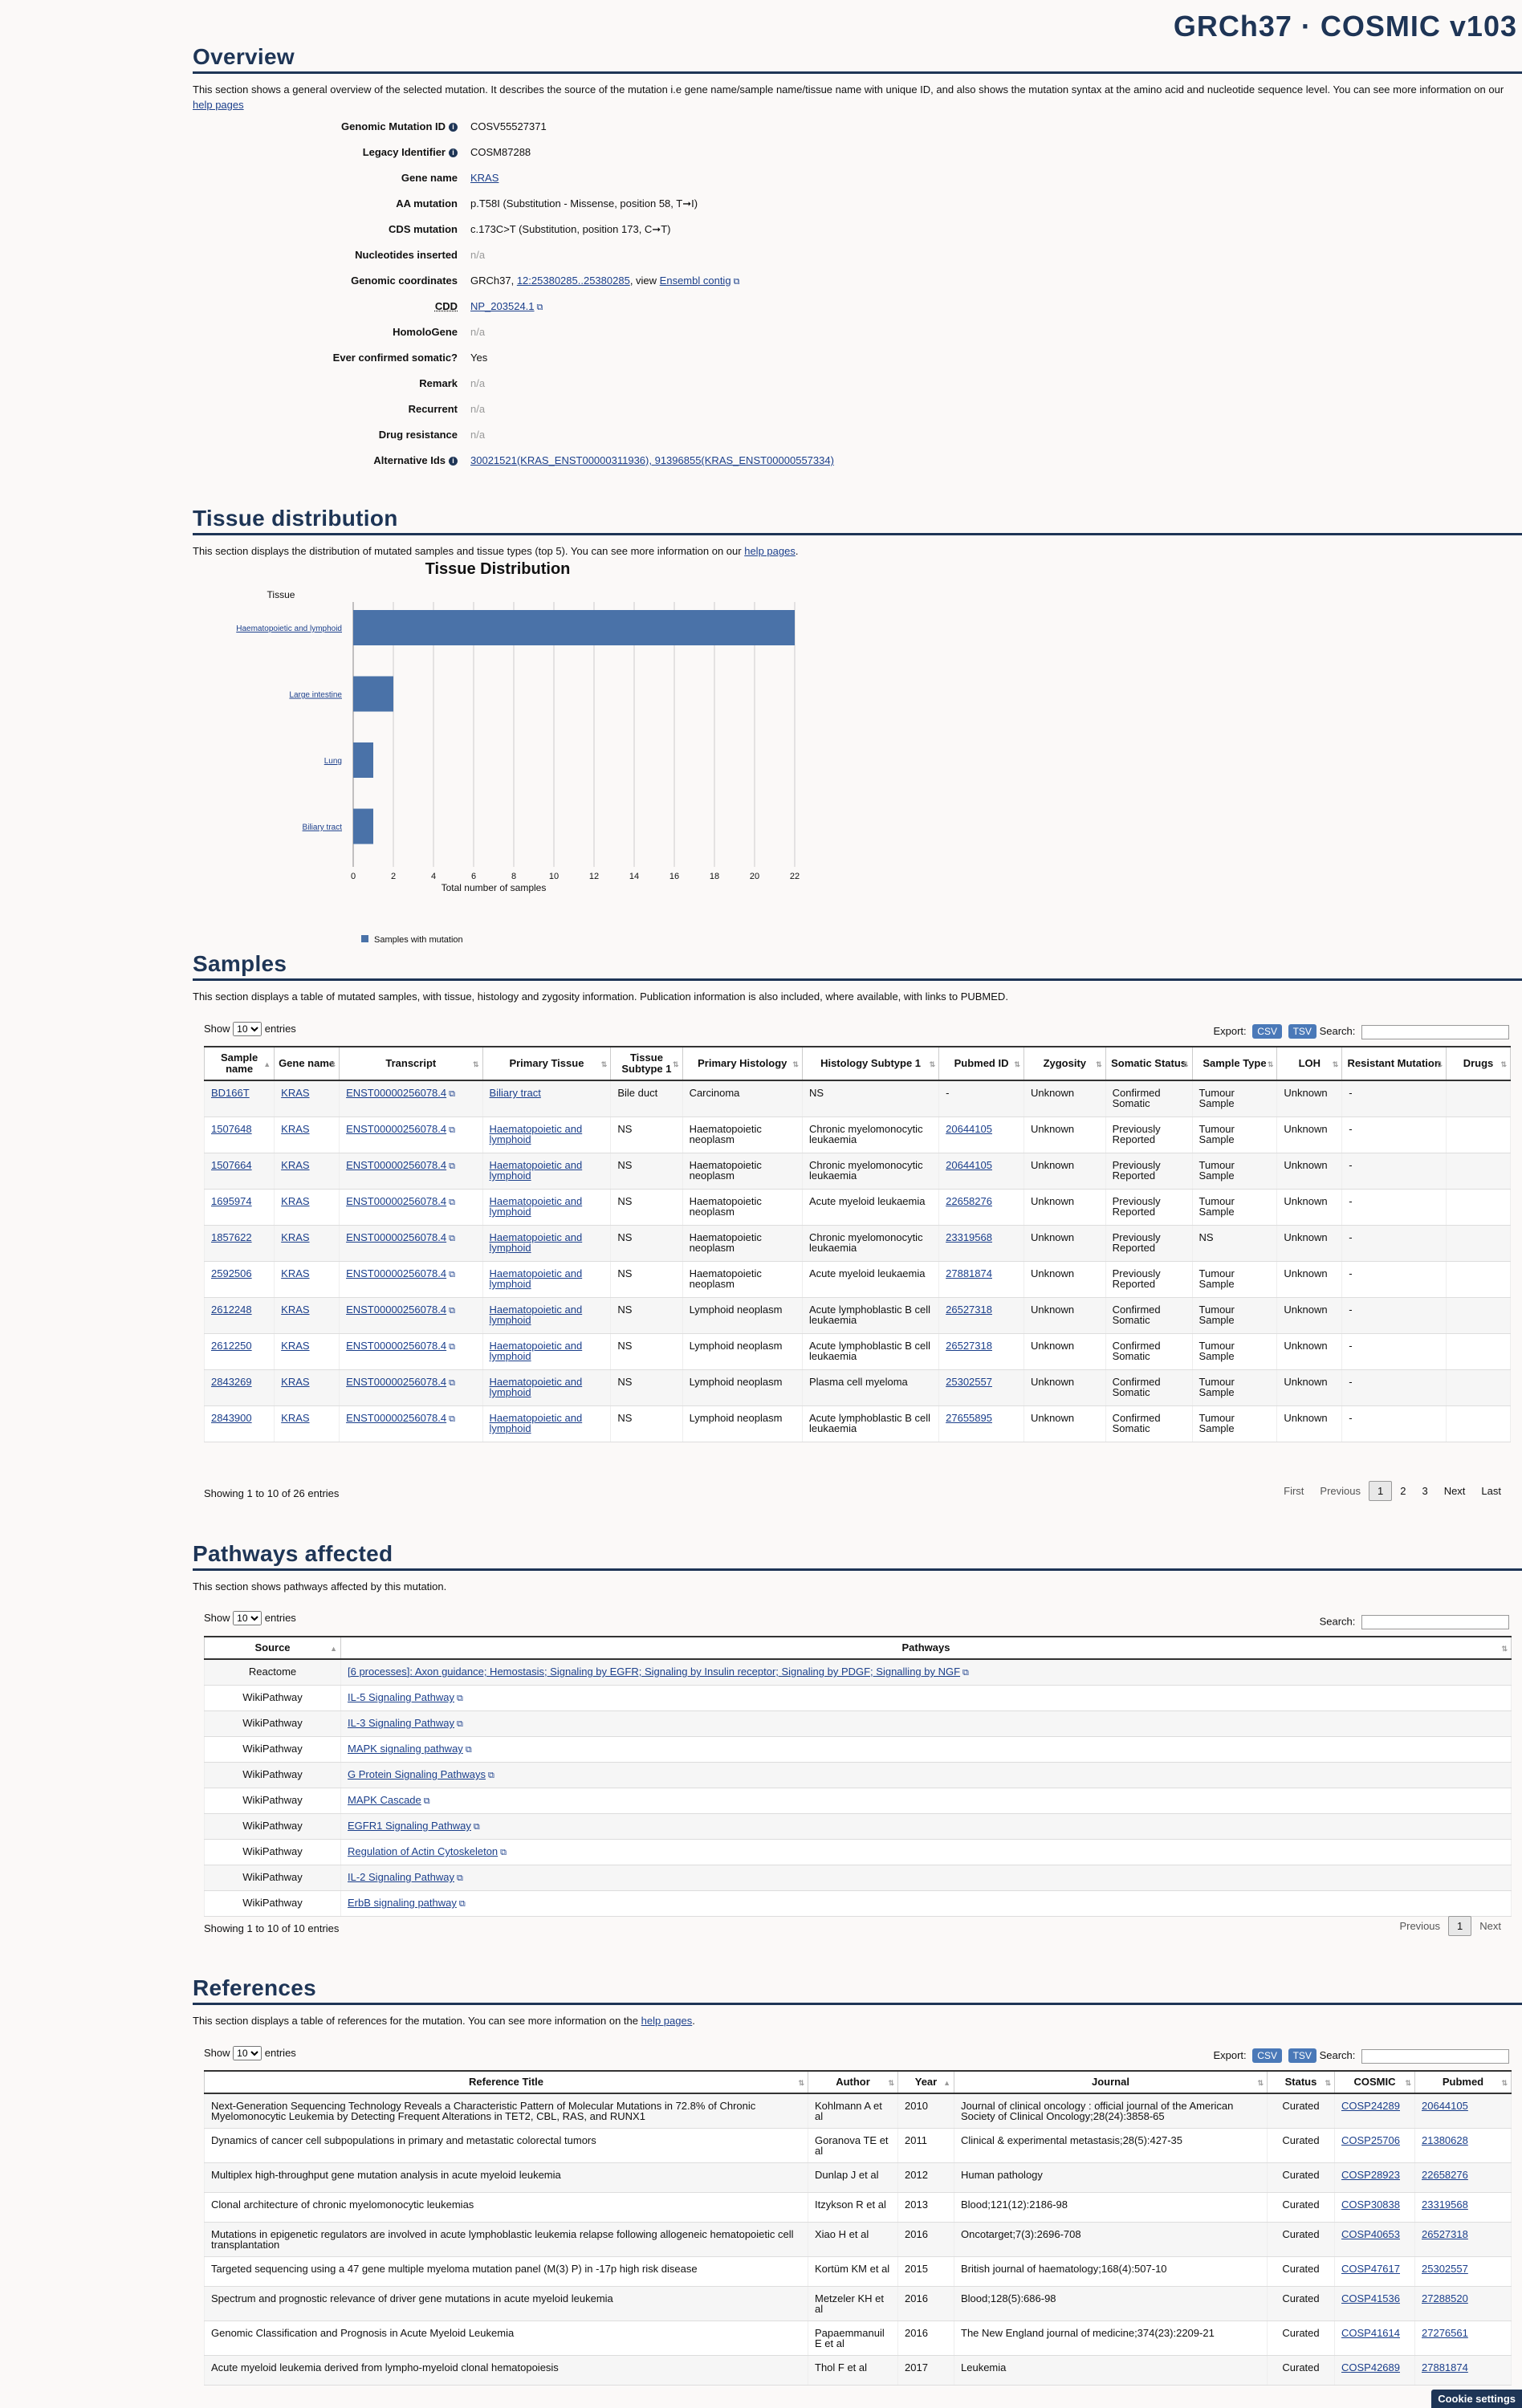 This screenshot has width=1522, height=2408. What do you see at coordinates (1371, 2234) in the screenshot?
I see `cell-link: COSP40653` at bounding box center [1371, 2234].